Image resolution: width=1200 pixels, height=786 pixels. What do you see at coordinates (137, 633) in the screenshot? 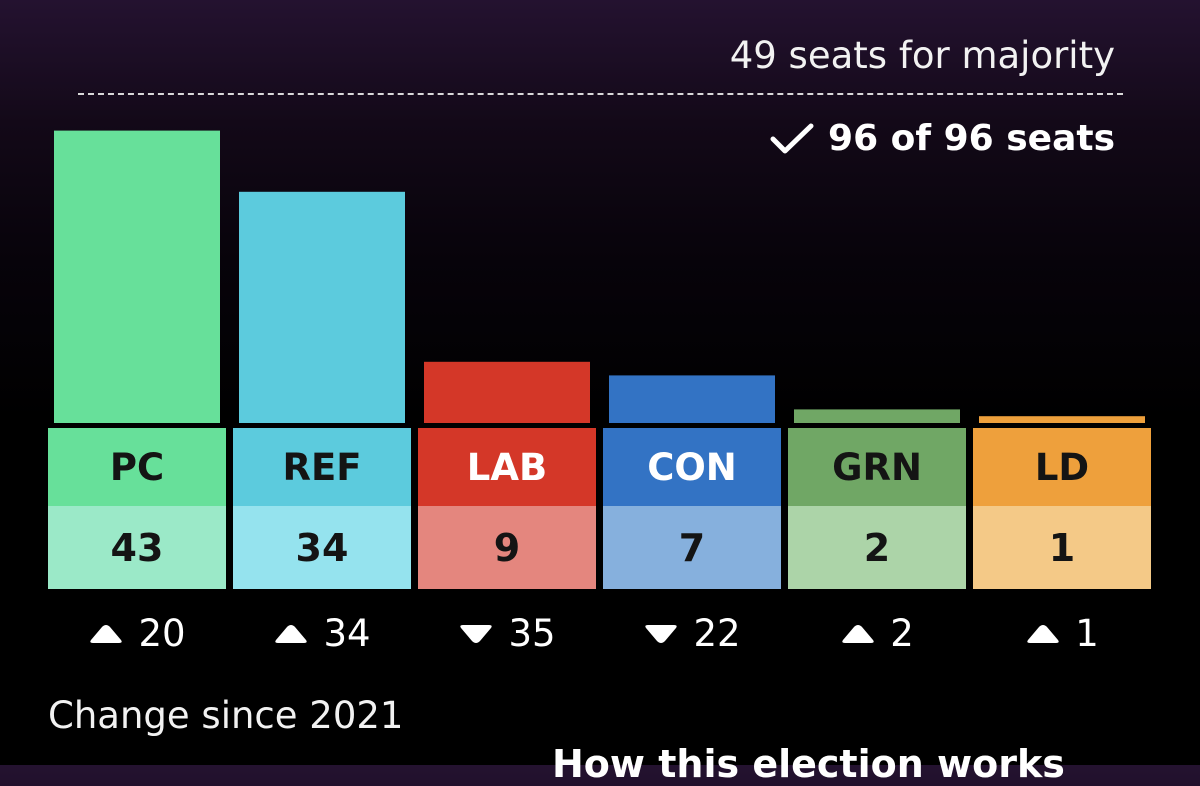
I see `change-pc: 20` at bounding box center [137, 633].